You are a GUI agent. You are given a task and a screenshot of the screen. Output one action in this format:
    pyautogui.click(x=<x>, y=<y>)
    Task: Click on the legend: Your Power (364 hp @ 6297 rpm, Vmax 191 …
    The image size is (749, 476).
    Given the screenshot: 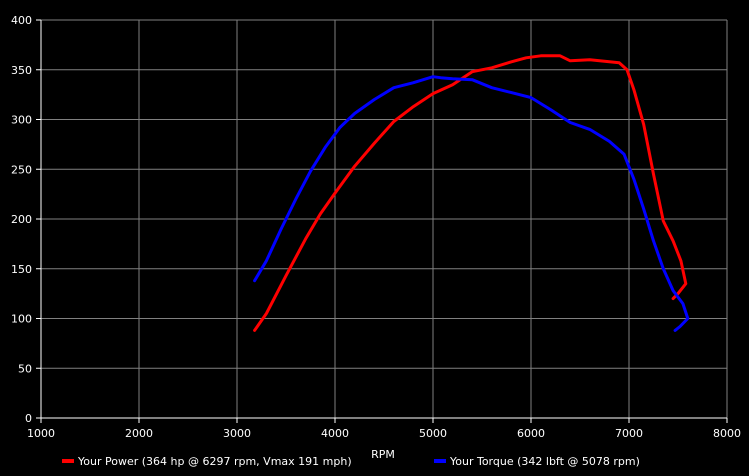 What is the action you would take?
    pyautogui.click(x=351, y=461)
    